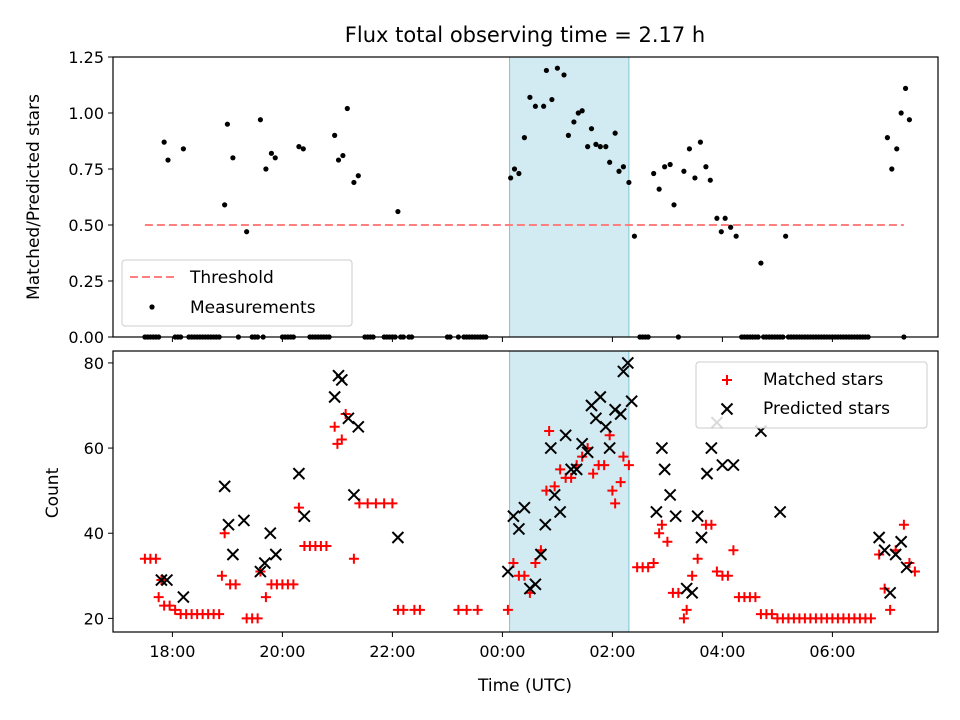 The image size is (960, 720). What do you see at coordinates (722, 651) in the screenshot?
I see `bottom-x-tick-label: 04:00` at bounding box center [722, 651].